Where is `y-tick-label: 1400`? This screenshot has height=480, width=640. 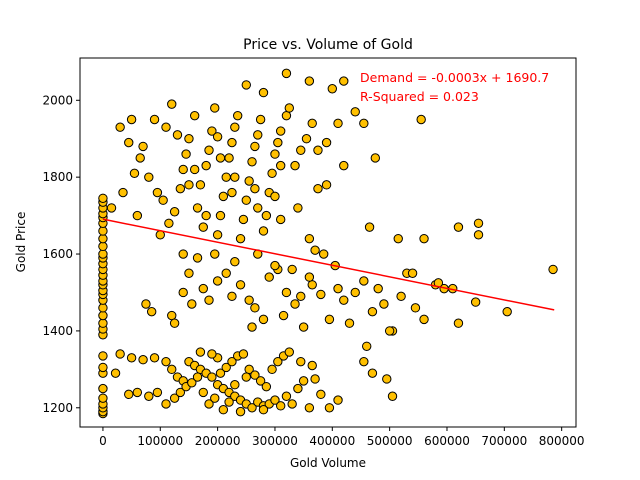
y-tick-label: 1400 is located at coordinates (57, 331).